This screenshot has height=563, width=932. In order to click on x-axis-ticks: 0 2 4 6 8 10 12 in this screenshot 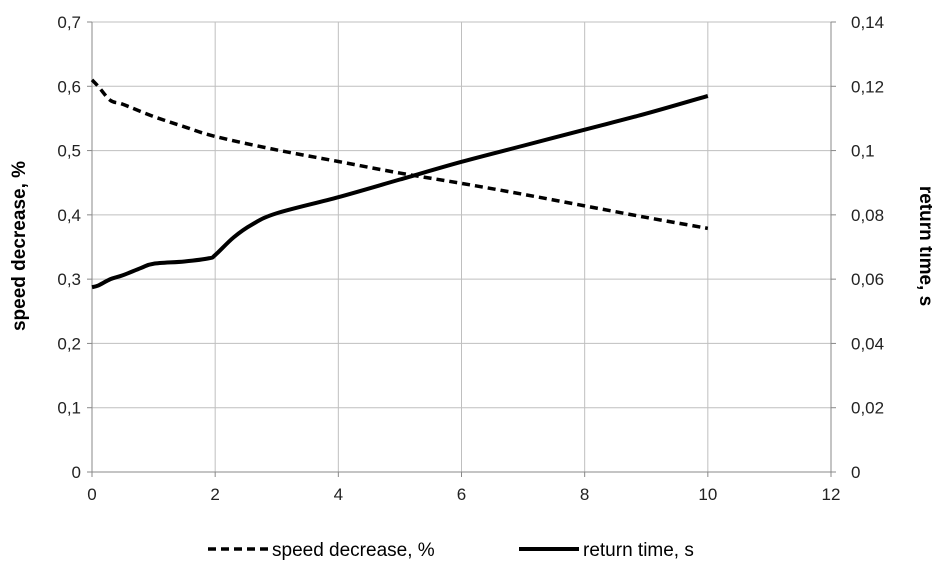, I will do `click(463, 488)`.